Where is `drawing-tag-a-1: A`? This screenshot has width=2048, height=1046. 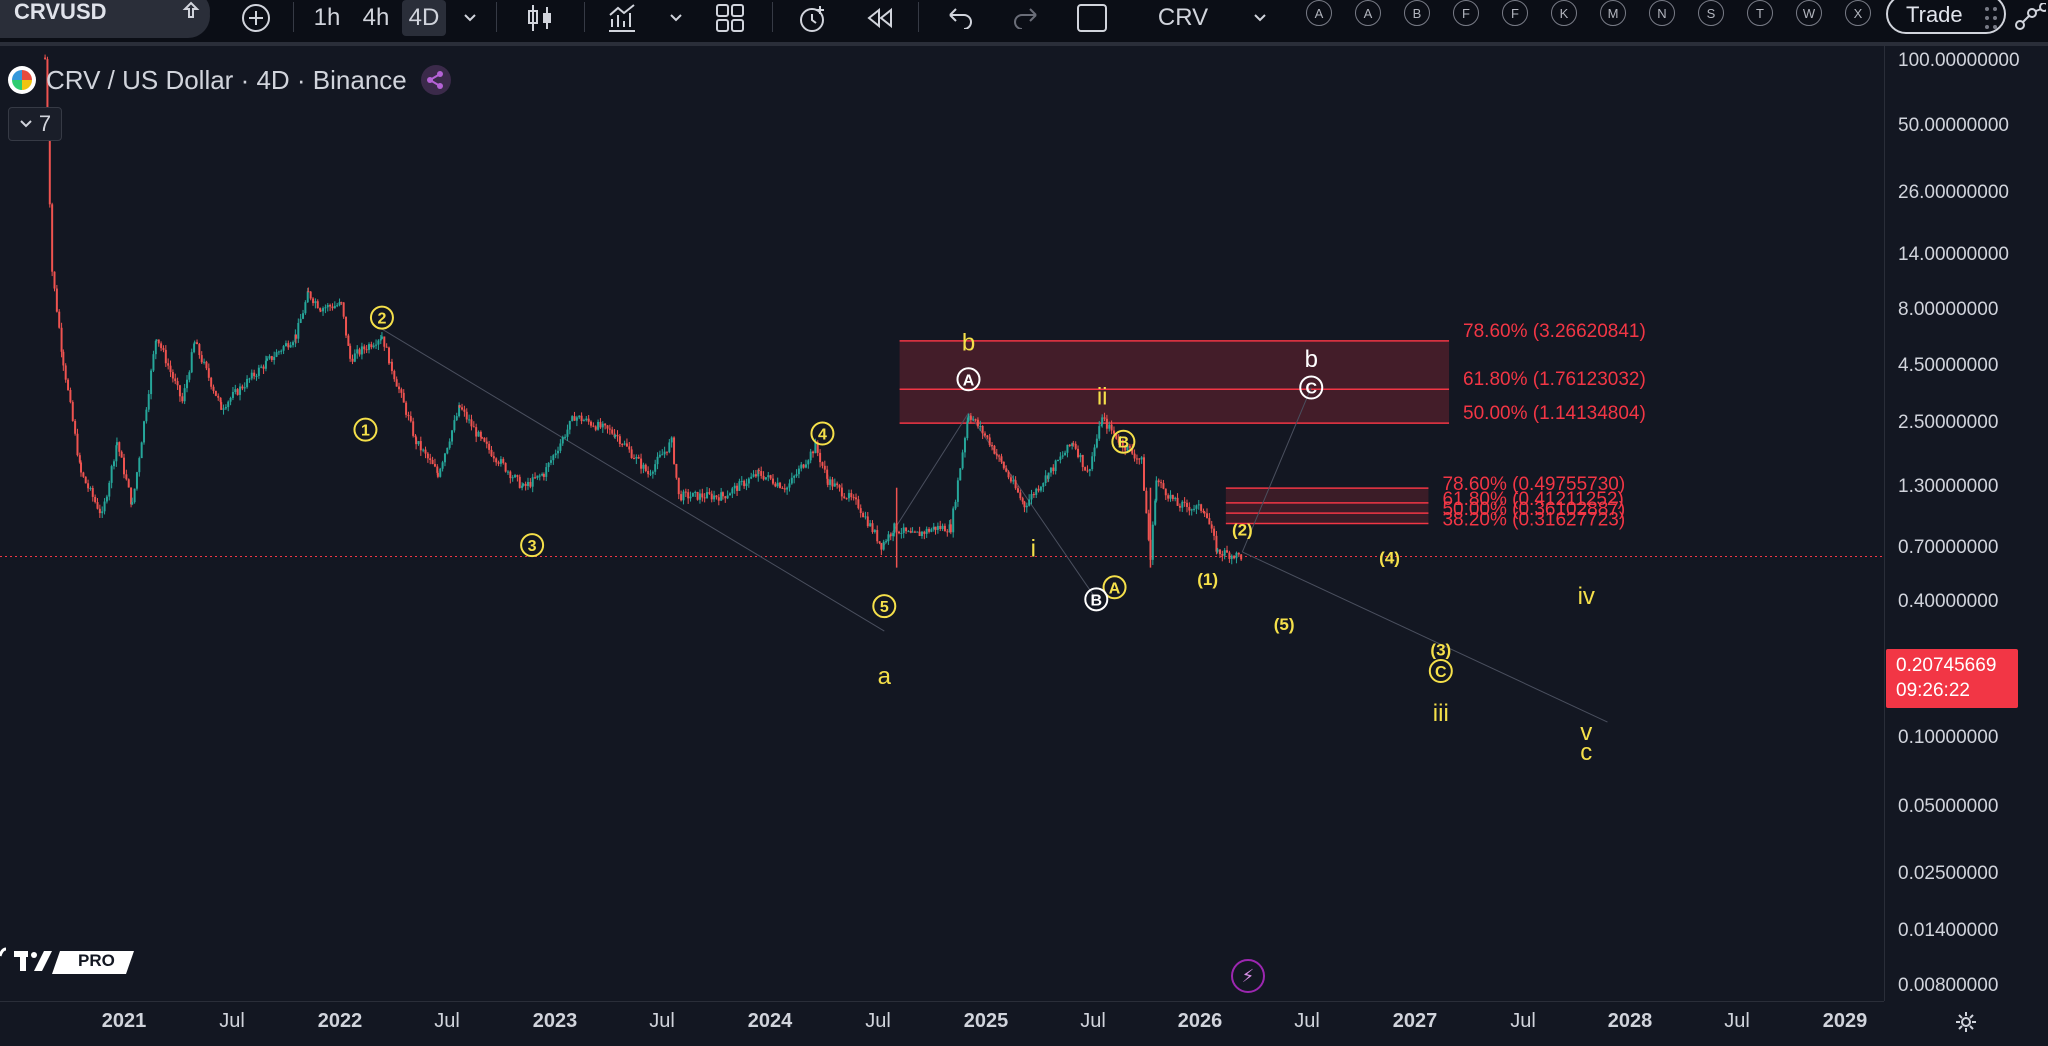
drawing-tag-a-1: A is located at coordinates (1368, 13).